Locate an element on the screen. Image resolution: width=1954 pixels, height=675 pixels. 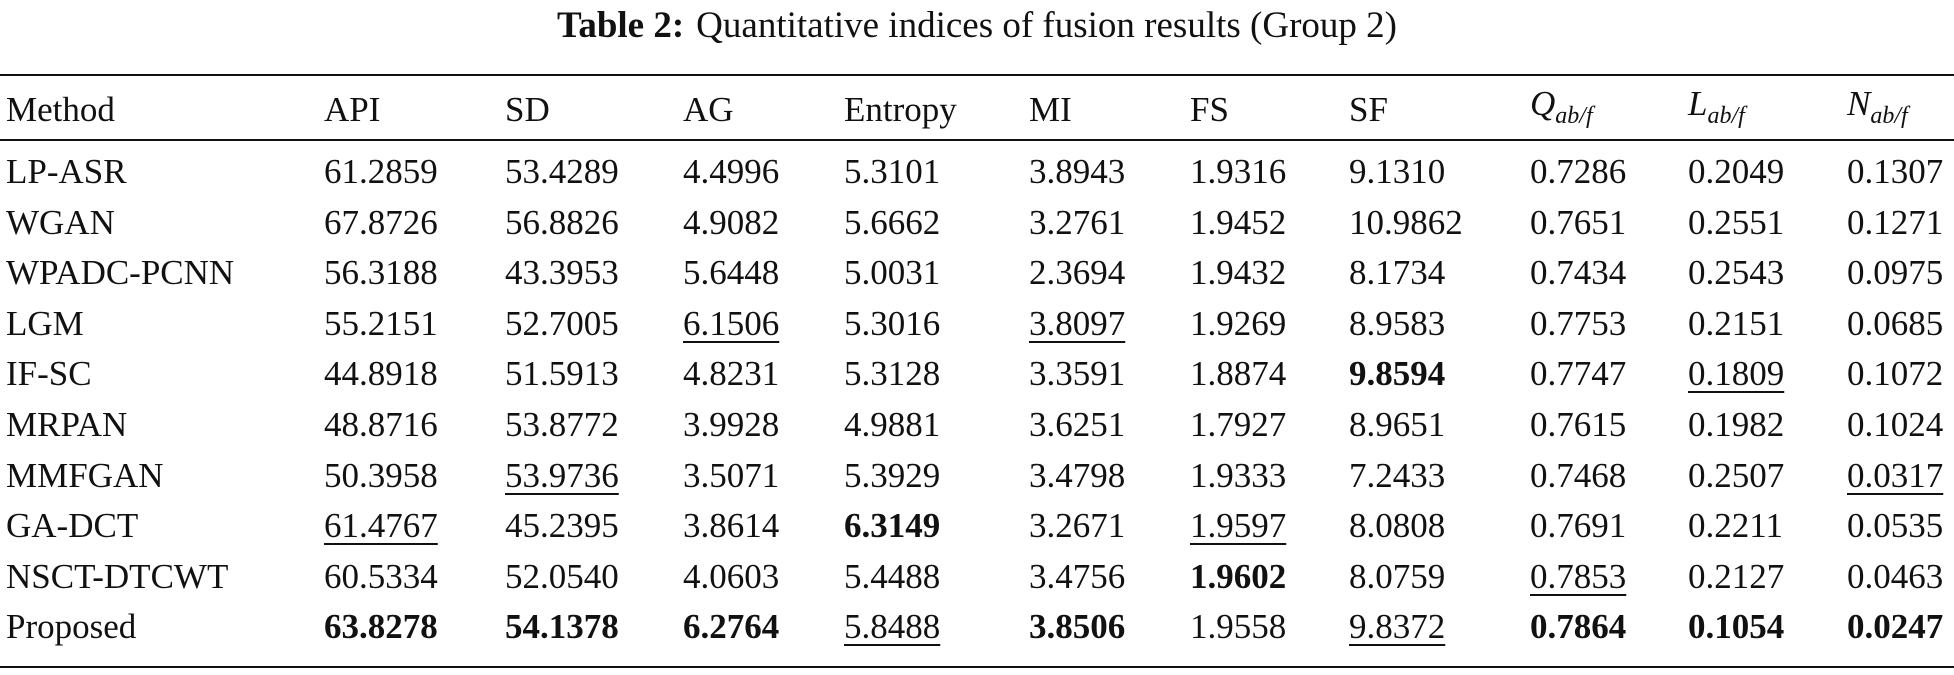
value-cell: 3.8943 is located at coordinates (1077, 172).